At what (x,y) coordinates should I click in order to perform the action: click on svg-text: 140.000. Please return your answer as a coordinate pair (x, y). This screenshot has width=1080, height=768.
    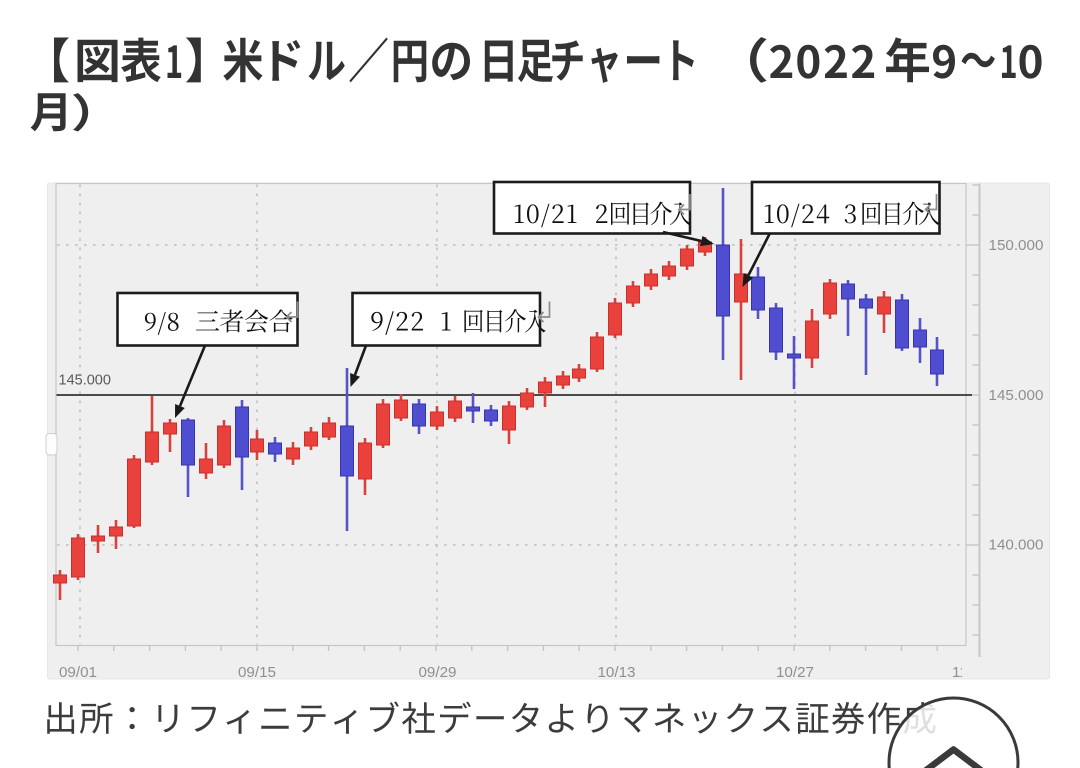
    Looking at the image, I should click on (1016, 545).